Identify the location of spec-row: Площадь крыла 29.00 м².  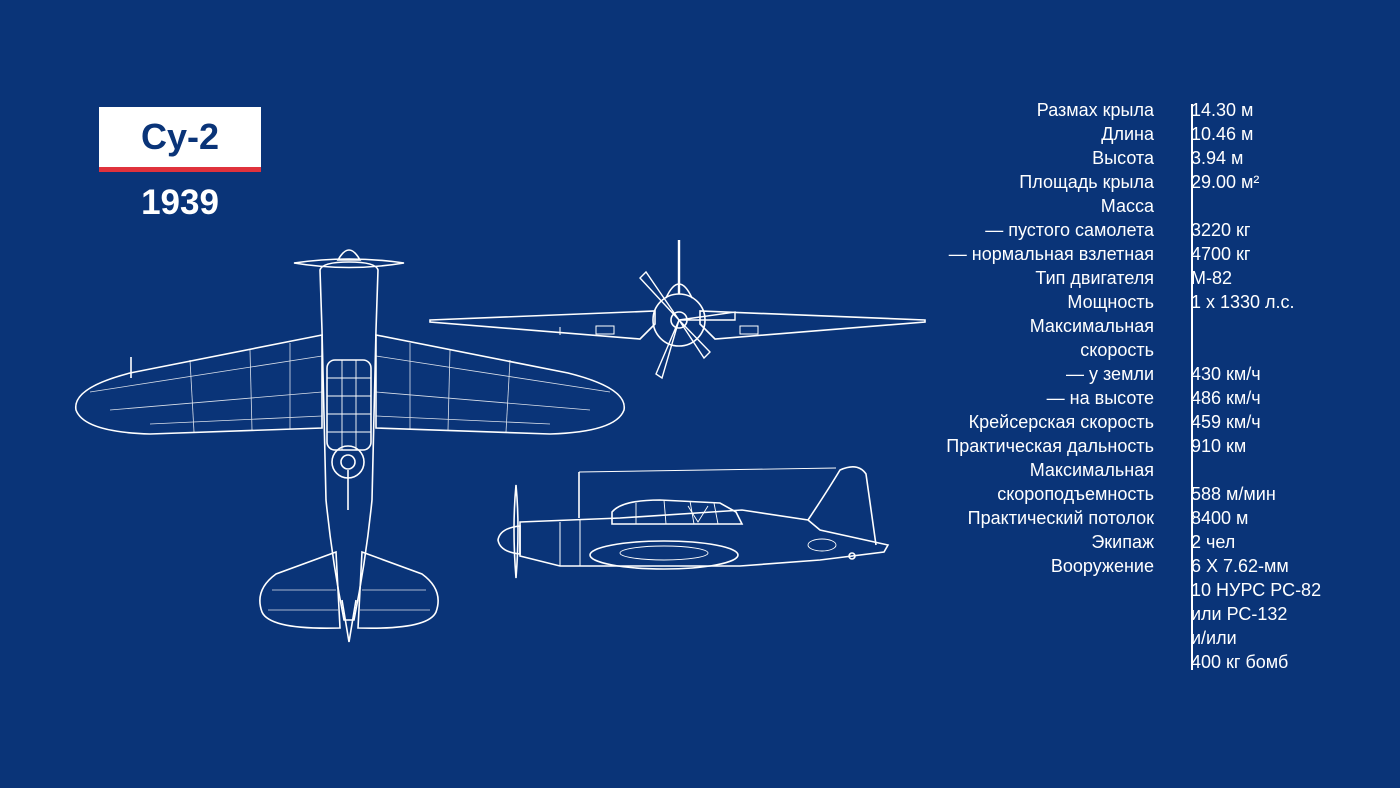
(1160, 182).